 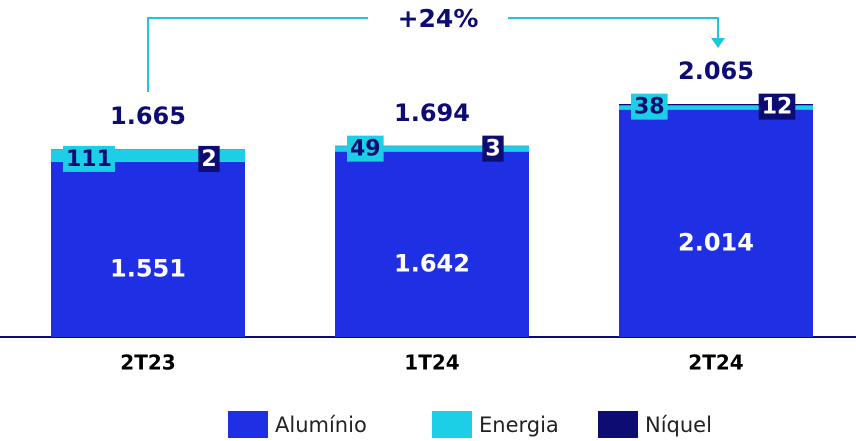 I want to click on x-tick-label: 2T23, so click(x=147, y=363).